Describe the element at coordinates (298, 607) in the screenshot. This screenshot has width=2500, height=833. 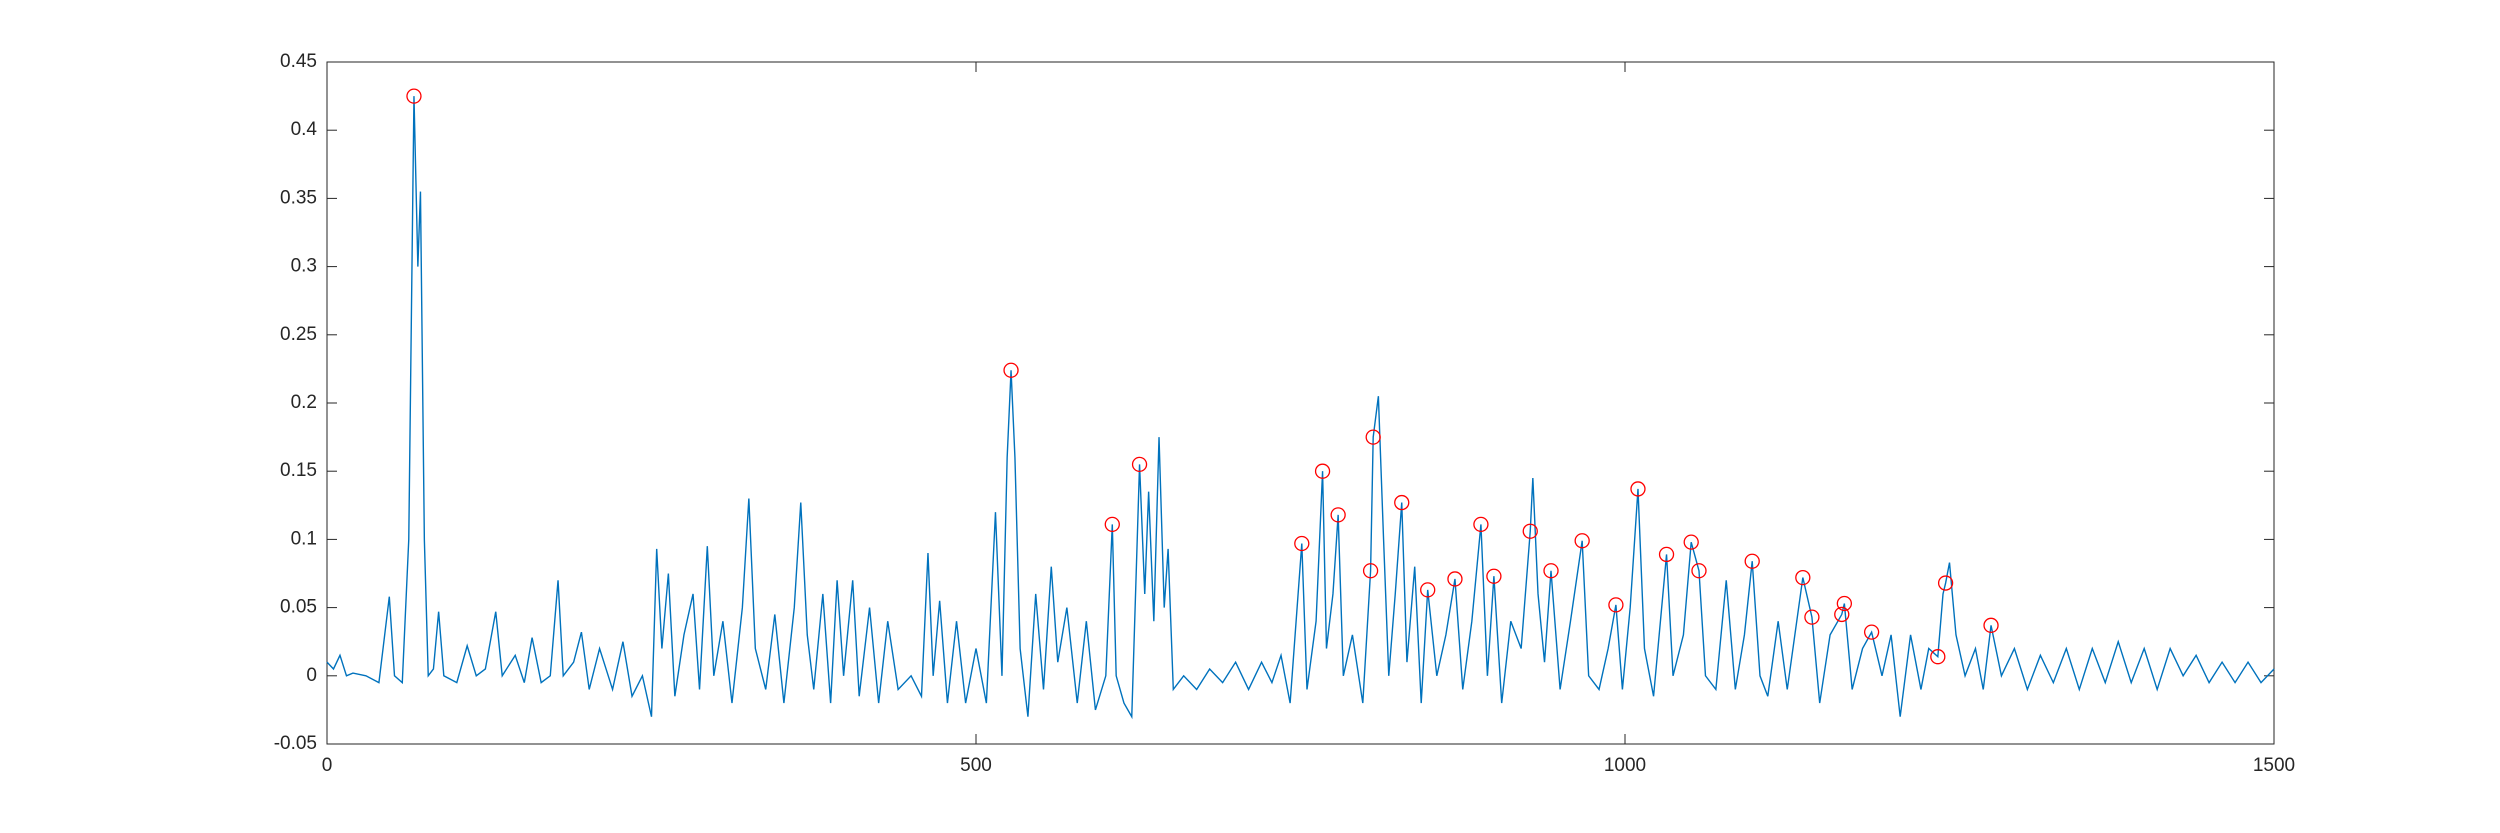
I see `y-tick-label: 0.05` at that location.